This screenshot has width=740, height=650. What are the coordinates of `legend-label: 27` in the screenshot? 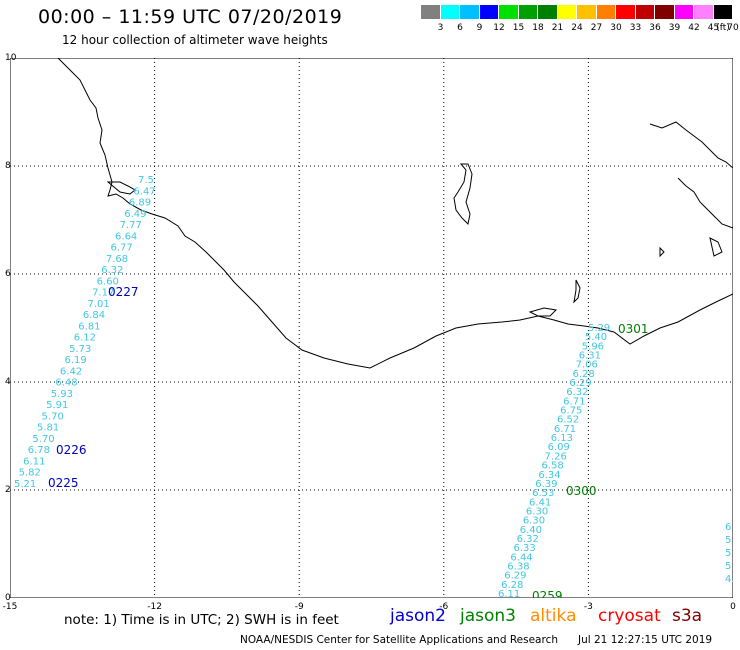 It's located at (596, 28).